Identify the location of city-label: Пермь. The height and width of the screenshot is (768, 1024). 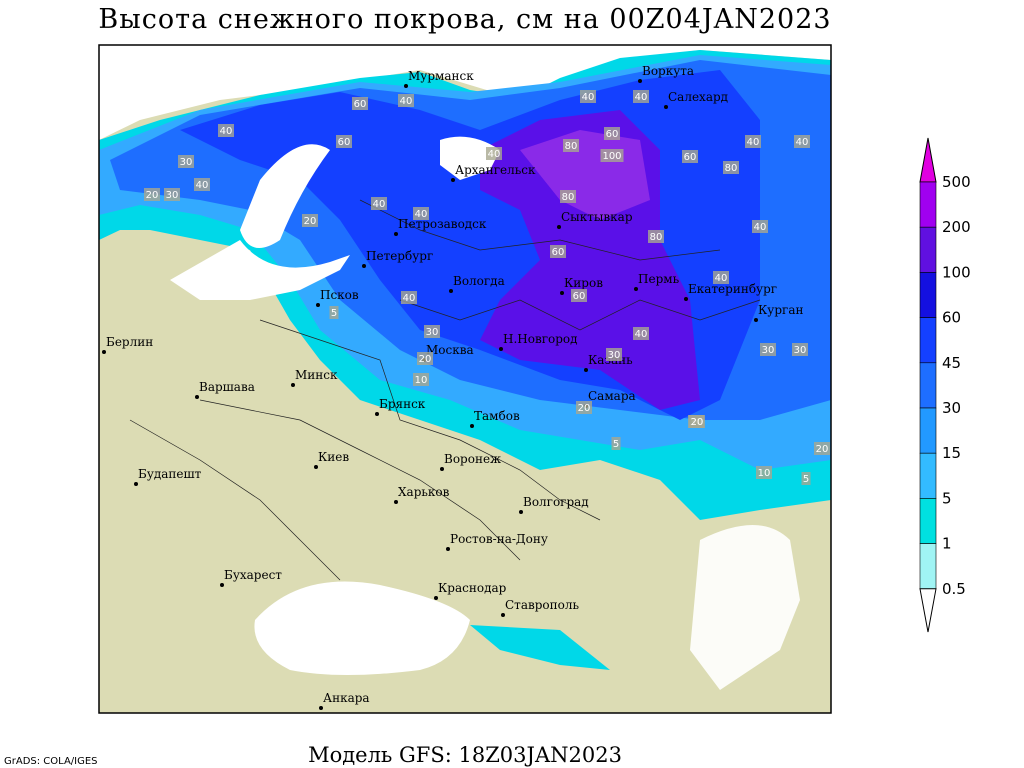
(659, 279).